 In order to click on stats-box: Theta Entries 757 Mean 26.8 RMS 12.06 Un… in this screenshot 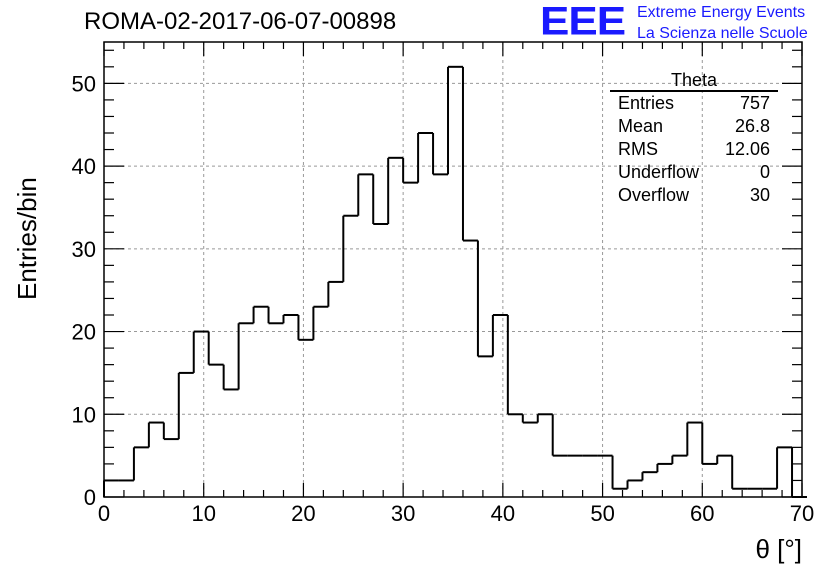, I will do `click(694, 138)`.